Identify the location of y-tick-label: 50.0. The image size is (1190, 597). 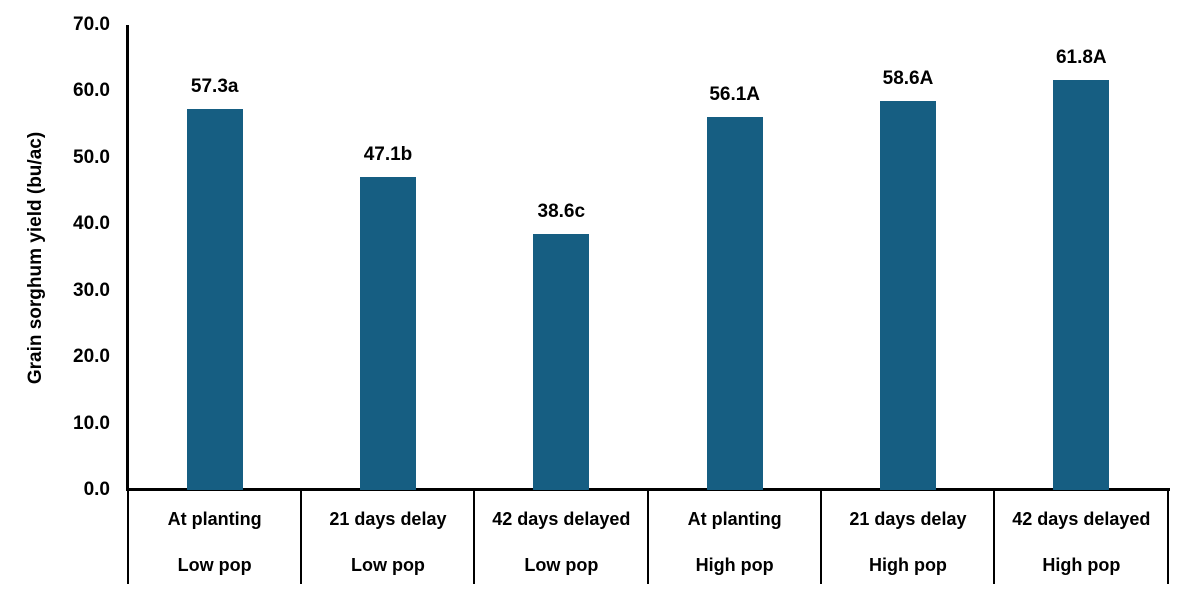
(91, 157).